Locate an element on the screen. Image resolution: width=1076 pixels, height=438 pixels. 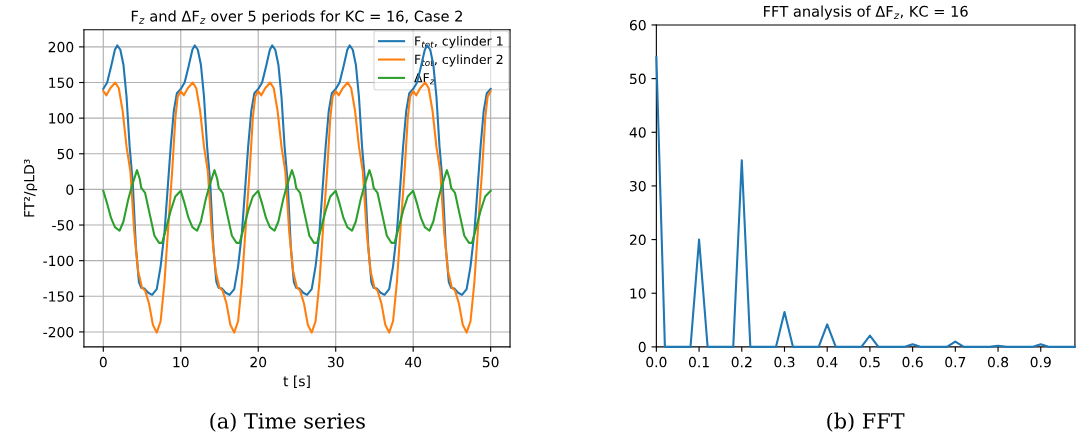
x-tick-label: 50 is located at coordinates (490, 362).